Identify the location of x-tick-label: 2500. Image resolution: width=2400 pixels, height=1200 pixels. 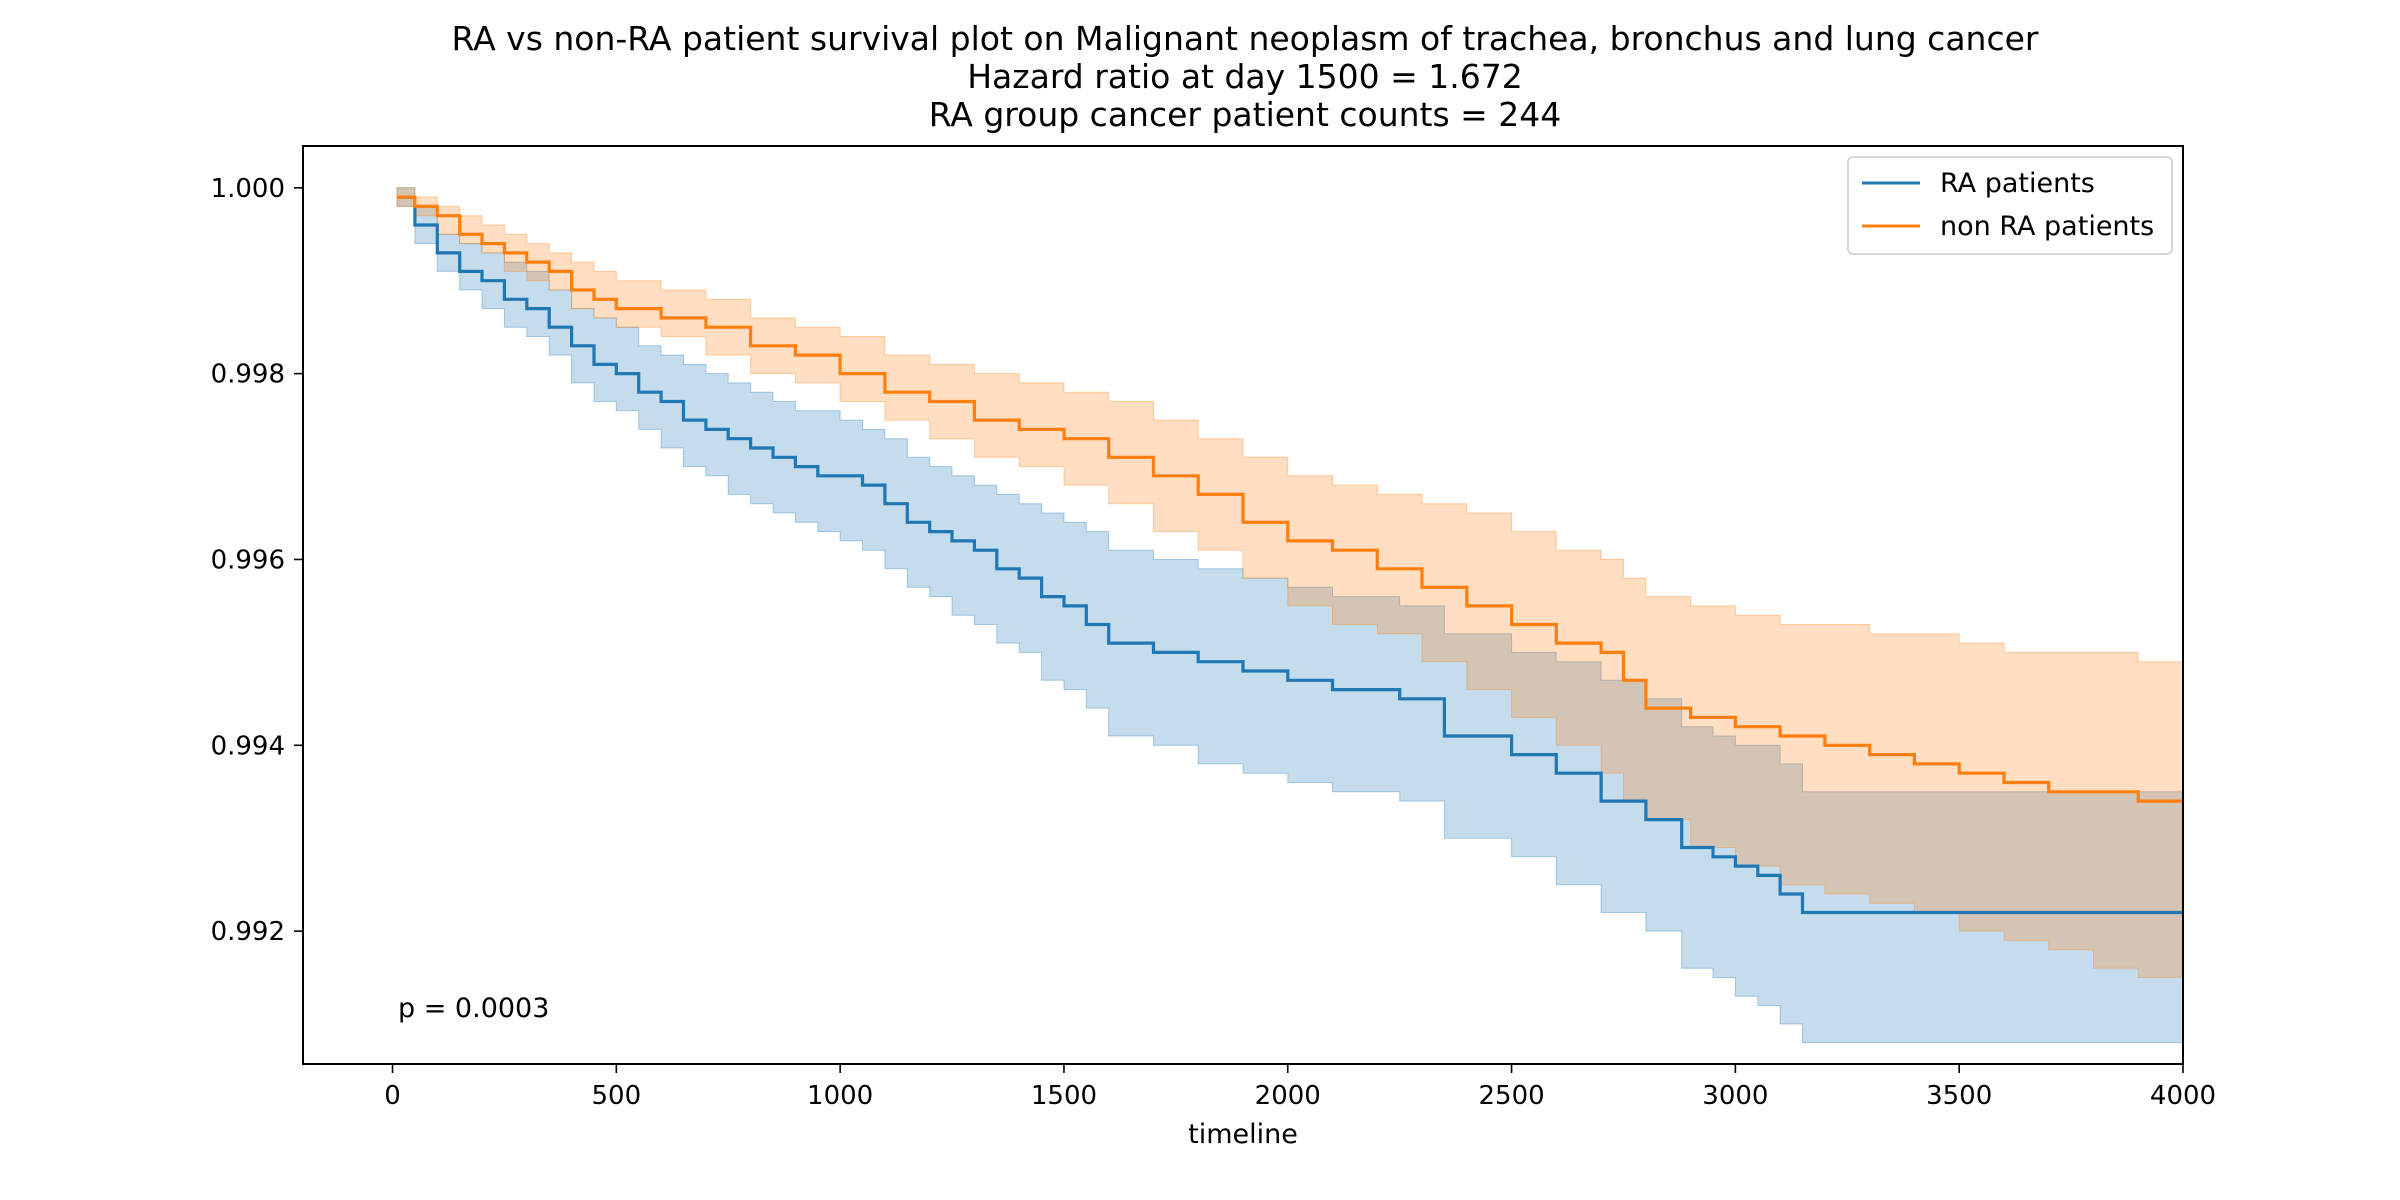
(1511, 1096).